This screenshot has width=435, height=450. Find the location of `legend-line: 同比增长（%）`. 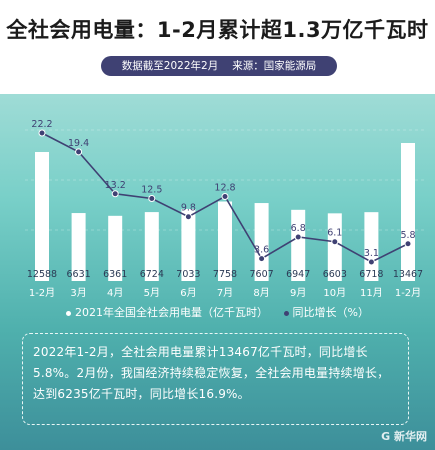

legend-line: 同比增长（%） is located at coordinates (326, 312).